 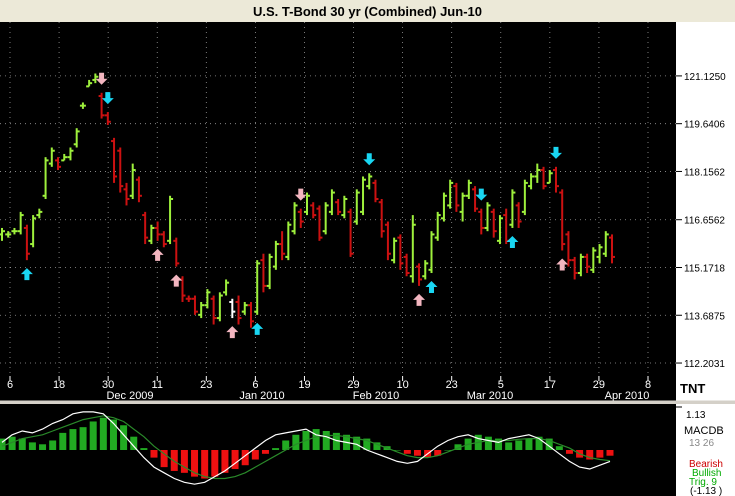 What do you see at coordinates (705, 77) in the screenshot?
I see `y-tick-label: 121.1250` at bounding box center [705, 77].